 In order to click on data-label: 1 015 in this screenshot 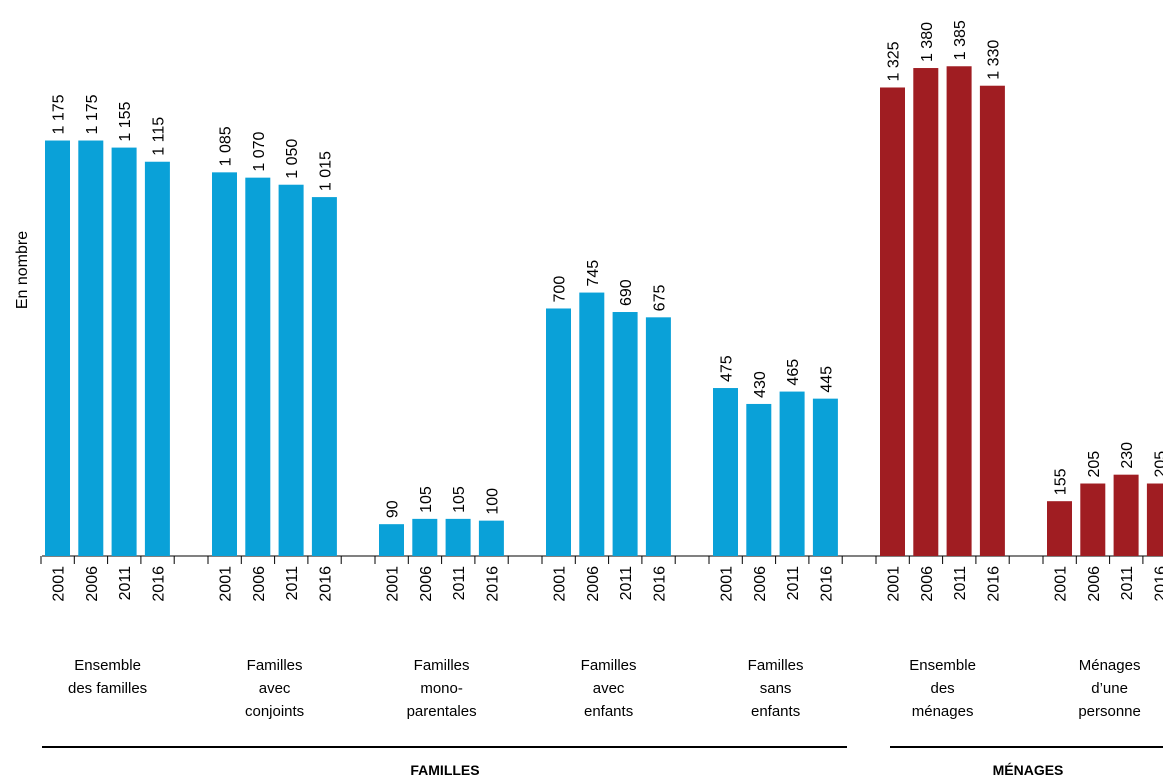, I will do `click(325, 171)`.